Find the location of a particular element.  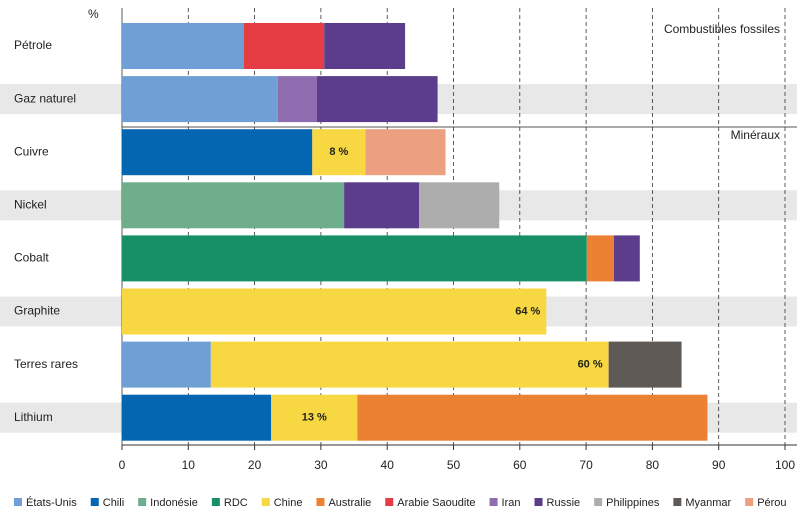

data-label: 13 % is located at coordinates (314, 418).